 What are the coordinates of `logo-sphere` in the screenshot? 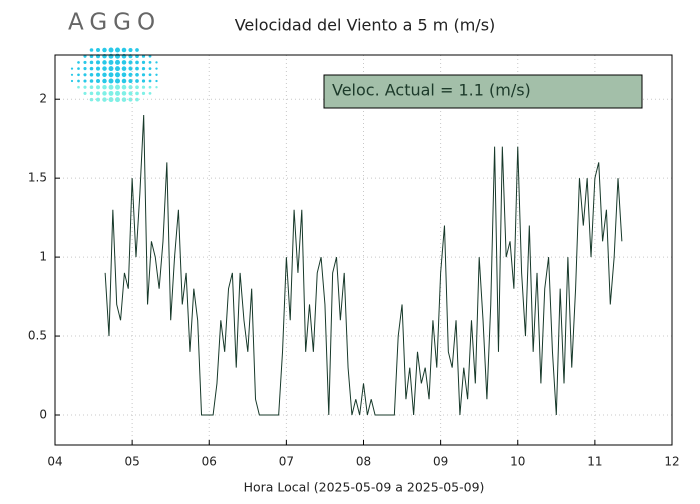 It's located at (114, 75).